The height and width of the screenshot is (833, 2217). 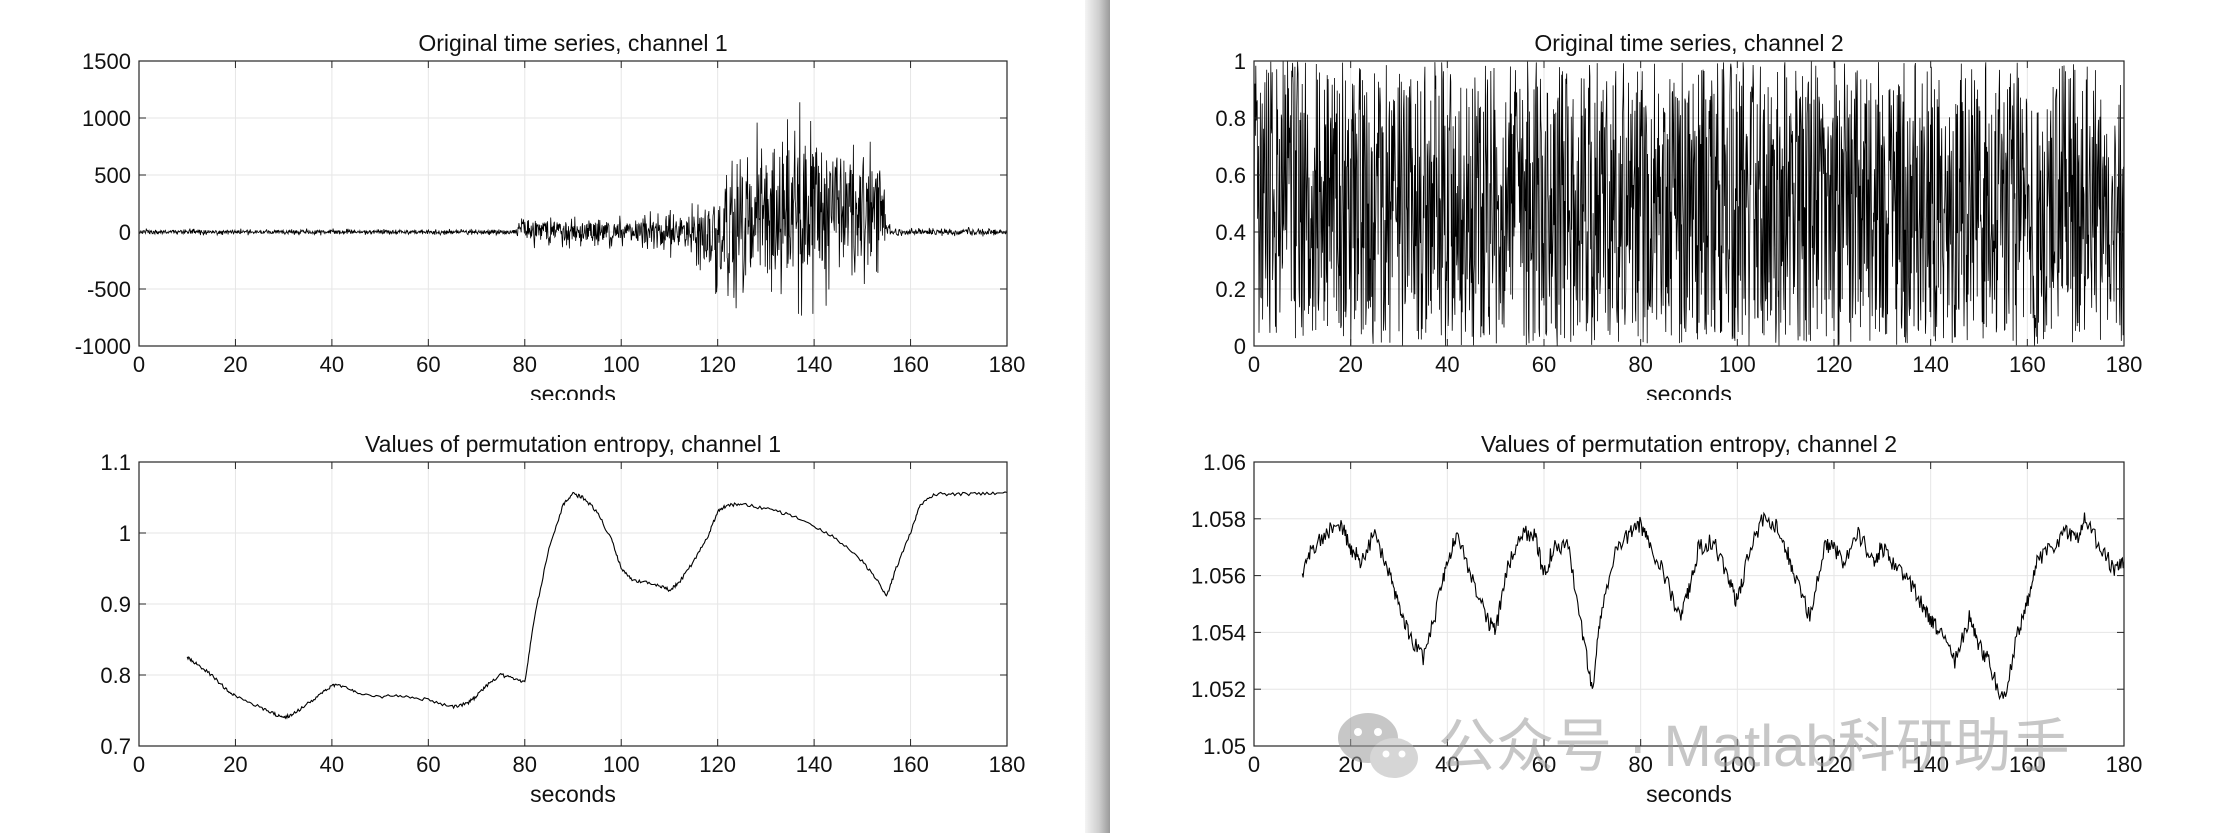 What do you see at coordinates (1688, 43) in the screenshot?
I see `chart-title: Original time series, channel 2` at bounding box center [1688, 43].